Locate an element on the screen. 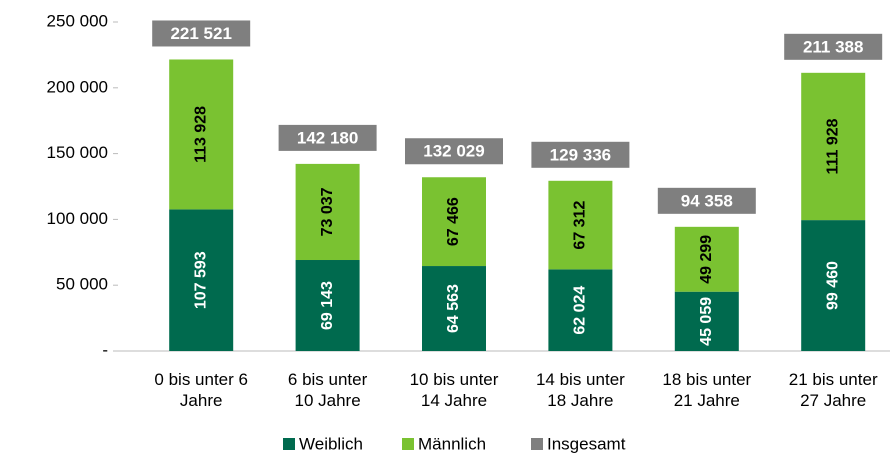 The height and width of the screenshot is (461, 890). y-tick-label: 150 000 is located at coordinates (77, 152).